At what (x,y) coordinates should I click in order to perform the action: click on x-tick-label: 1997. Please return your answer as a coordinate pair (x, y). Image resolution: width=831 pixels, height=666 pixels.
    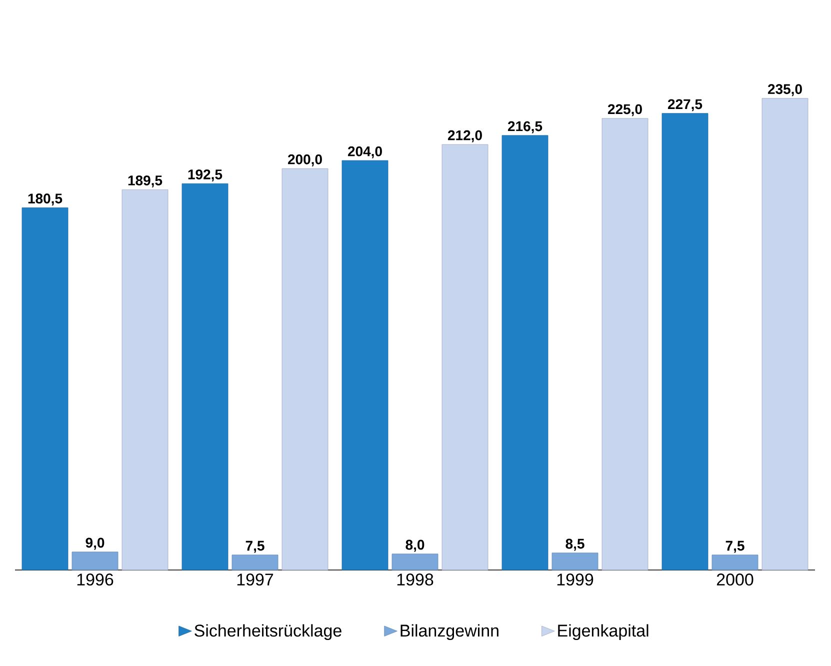
    Looking at the image, I should click on (255, 580).